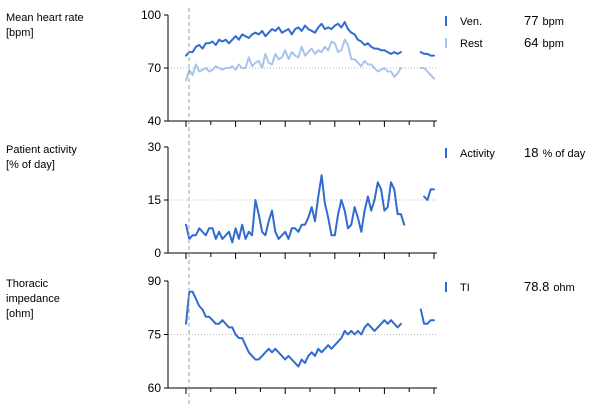  What do you see at coordinates (155, 388) in the screenshot?
I see `y-tick-label: 60` at bounding box center [155, 388].